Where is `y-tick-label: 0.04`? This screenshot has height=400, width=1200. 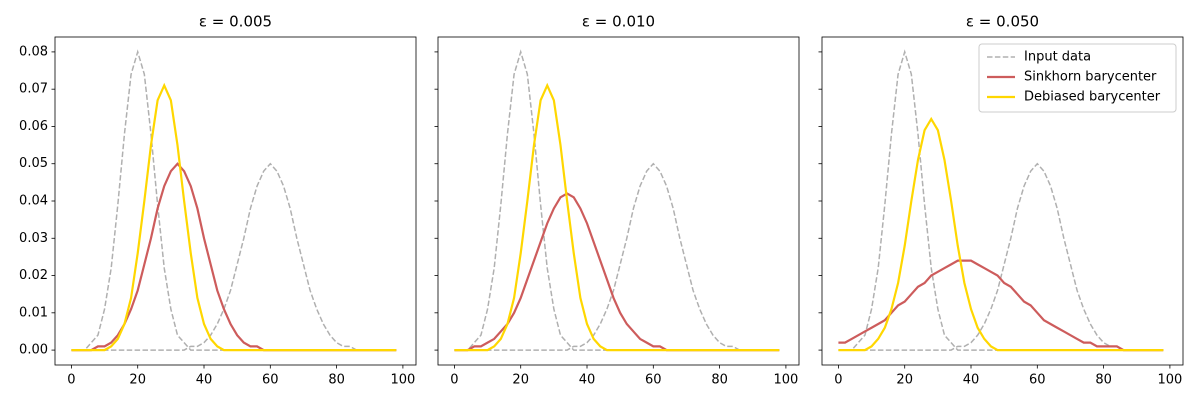
y-tick-label: 0.04 is located at coordinates (33, 201).